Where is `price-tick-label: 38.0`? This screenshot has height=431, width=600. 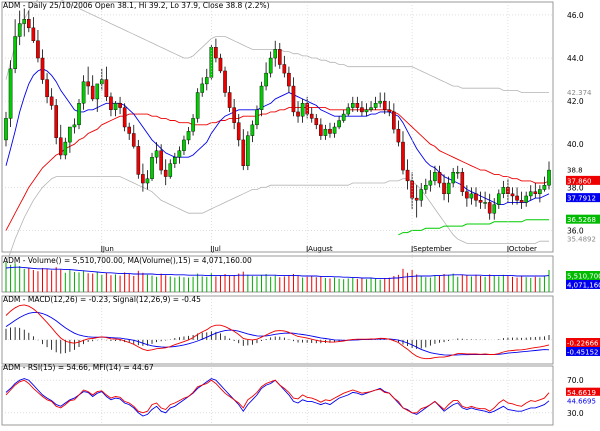 price-tick-label: 38.0 is located at coordinates (575, 187).